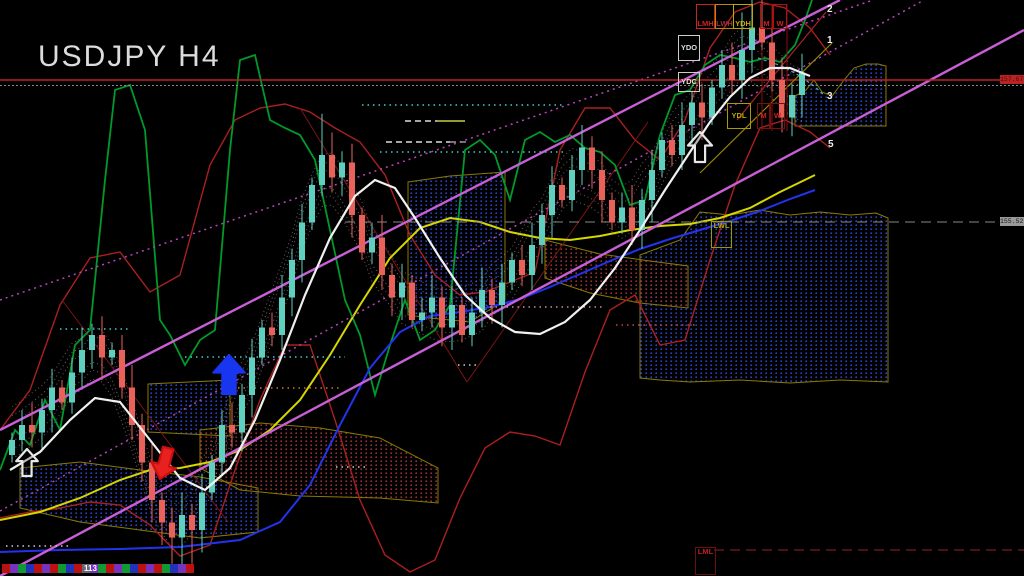  Describe the element at coordinates (689, 48) in the screenshot. I see `level-marker-ydo: YDO` at that location.